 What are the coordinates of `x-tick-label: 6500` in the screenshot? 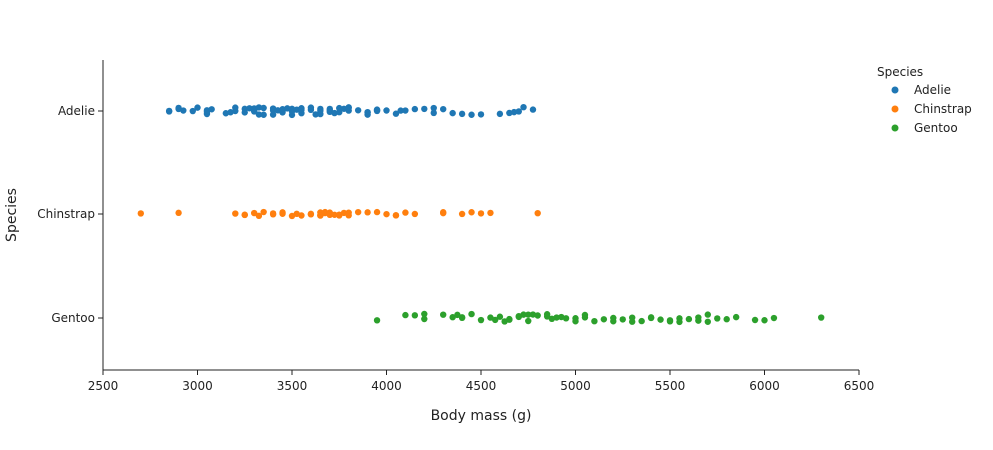 It's located at (859, 386).